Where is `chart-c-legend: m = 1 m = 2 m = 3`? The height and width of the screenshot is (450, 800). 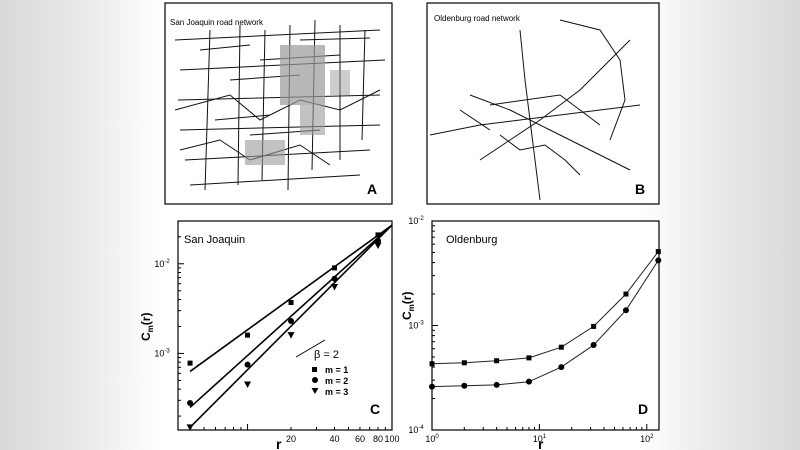 chart-c-legend: m = 1 m = 2 m = 3 is located at coordinates (329, 381).